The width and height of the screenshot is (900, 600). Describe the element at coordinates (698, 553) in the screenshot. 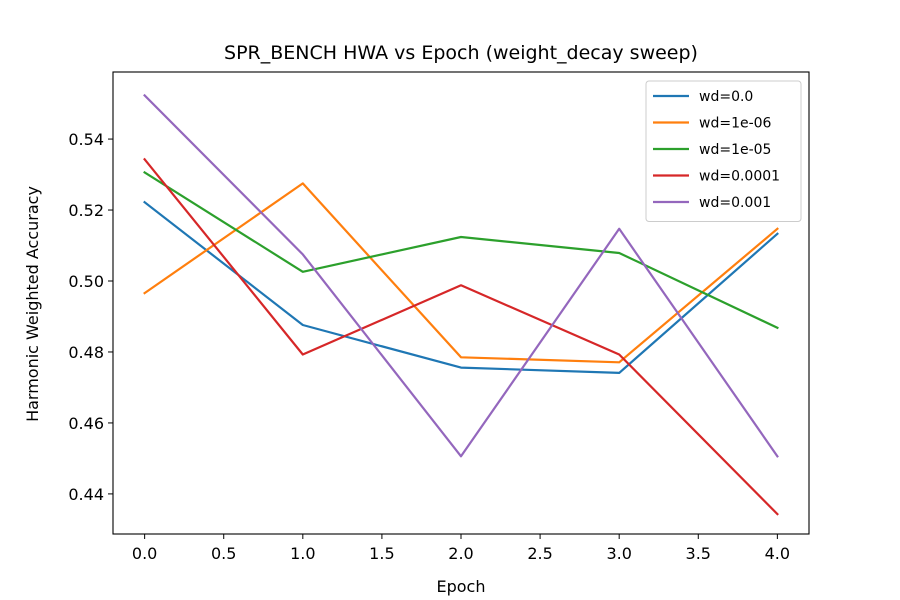

I see `x-tick-label: 3.5` at that location.